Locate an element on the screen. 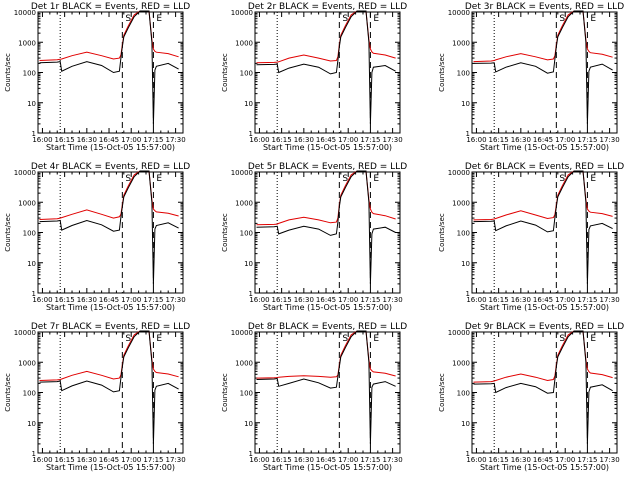 The height and width of the screenshot is (480, 640). panel-title: Det 4r BLACK = Events, RED = LLD is located at coordinates (110, 167).